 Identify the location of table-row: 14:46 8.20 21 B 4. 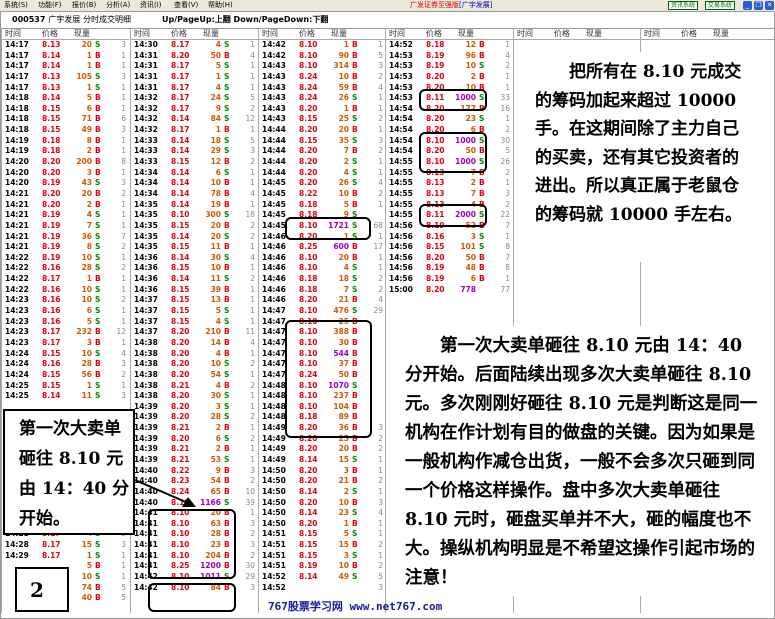
(322, 300).